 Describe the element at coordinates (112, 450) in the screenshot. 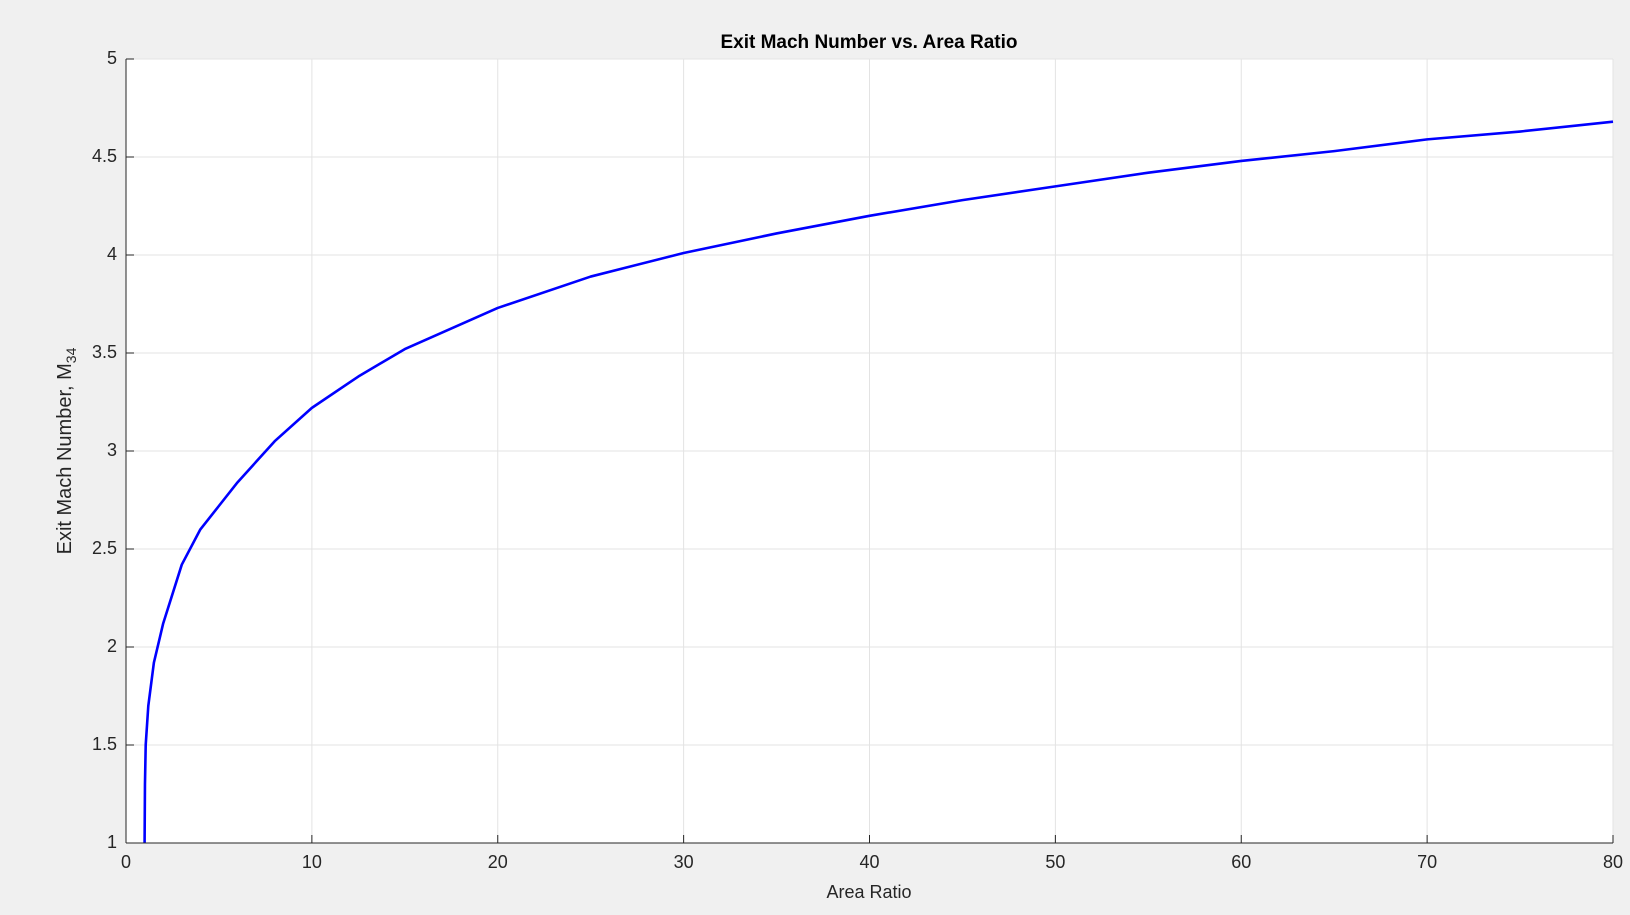

I see `y-tick-label: 3` at that location.